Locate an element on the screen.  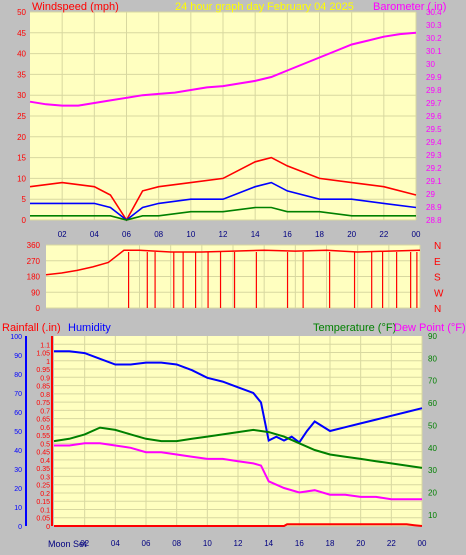
wind-y-tick: 45 is located at coordinates (21, 33).